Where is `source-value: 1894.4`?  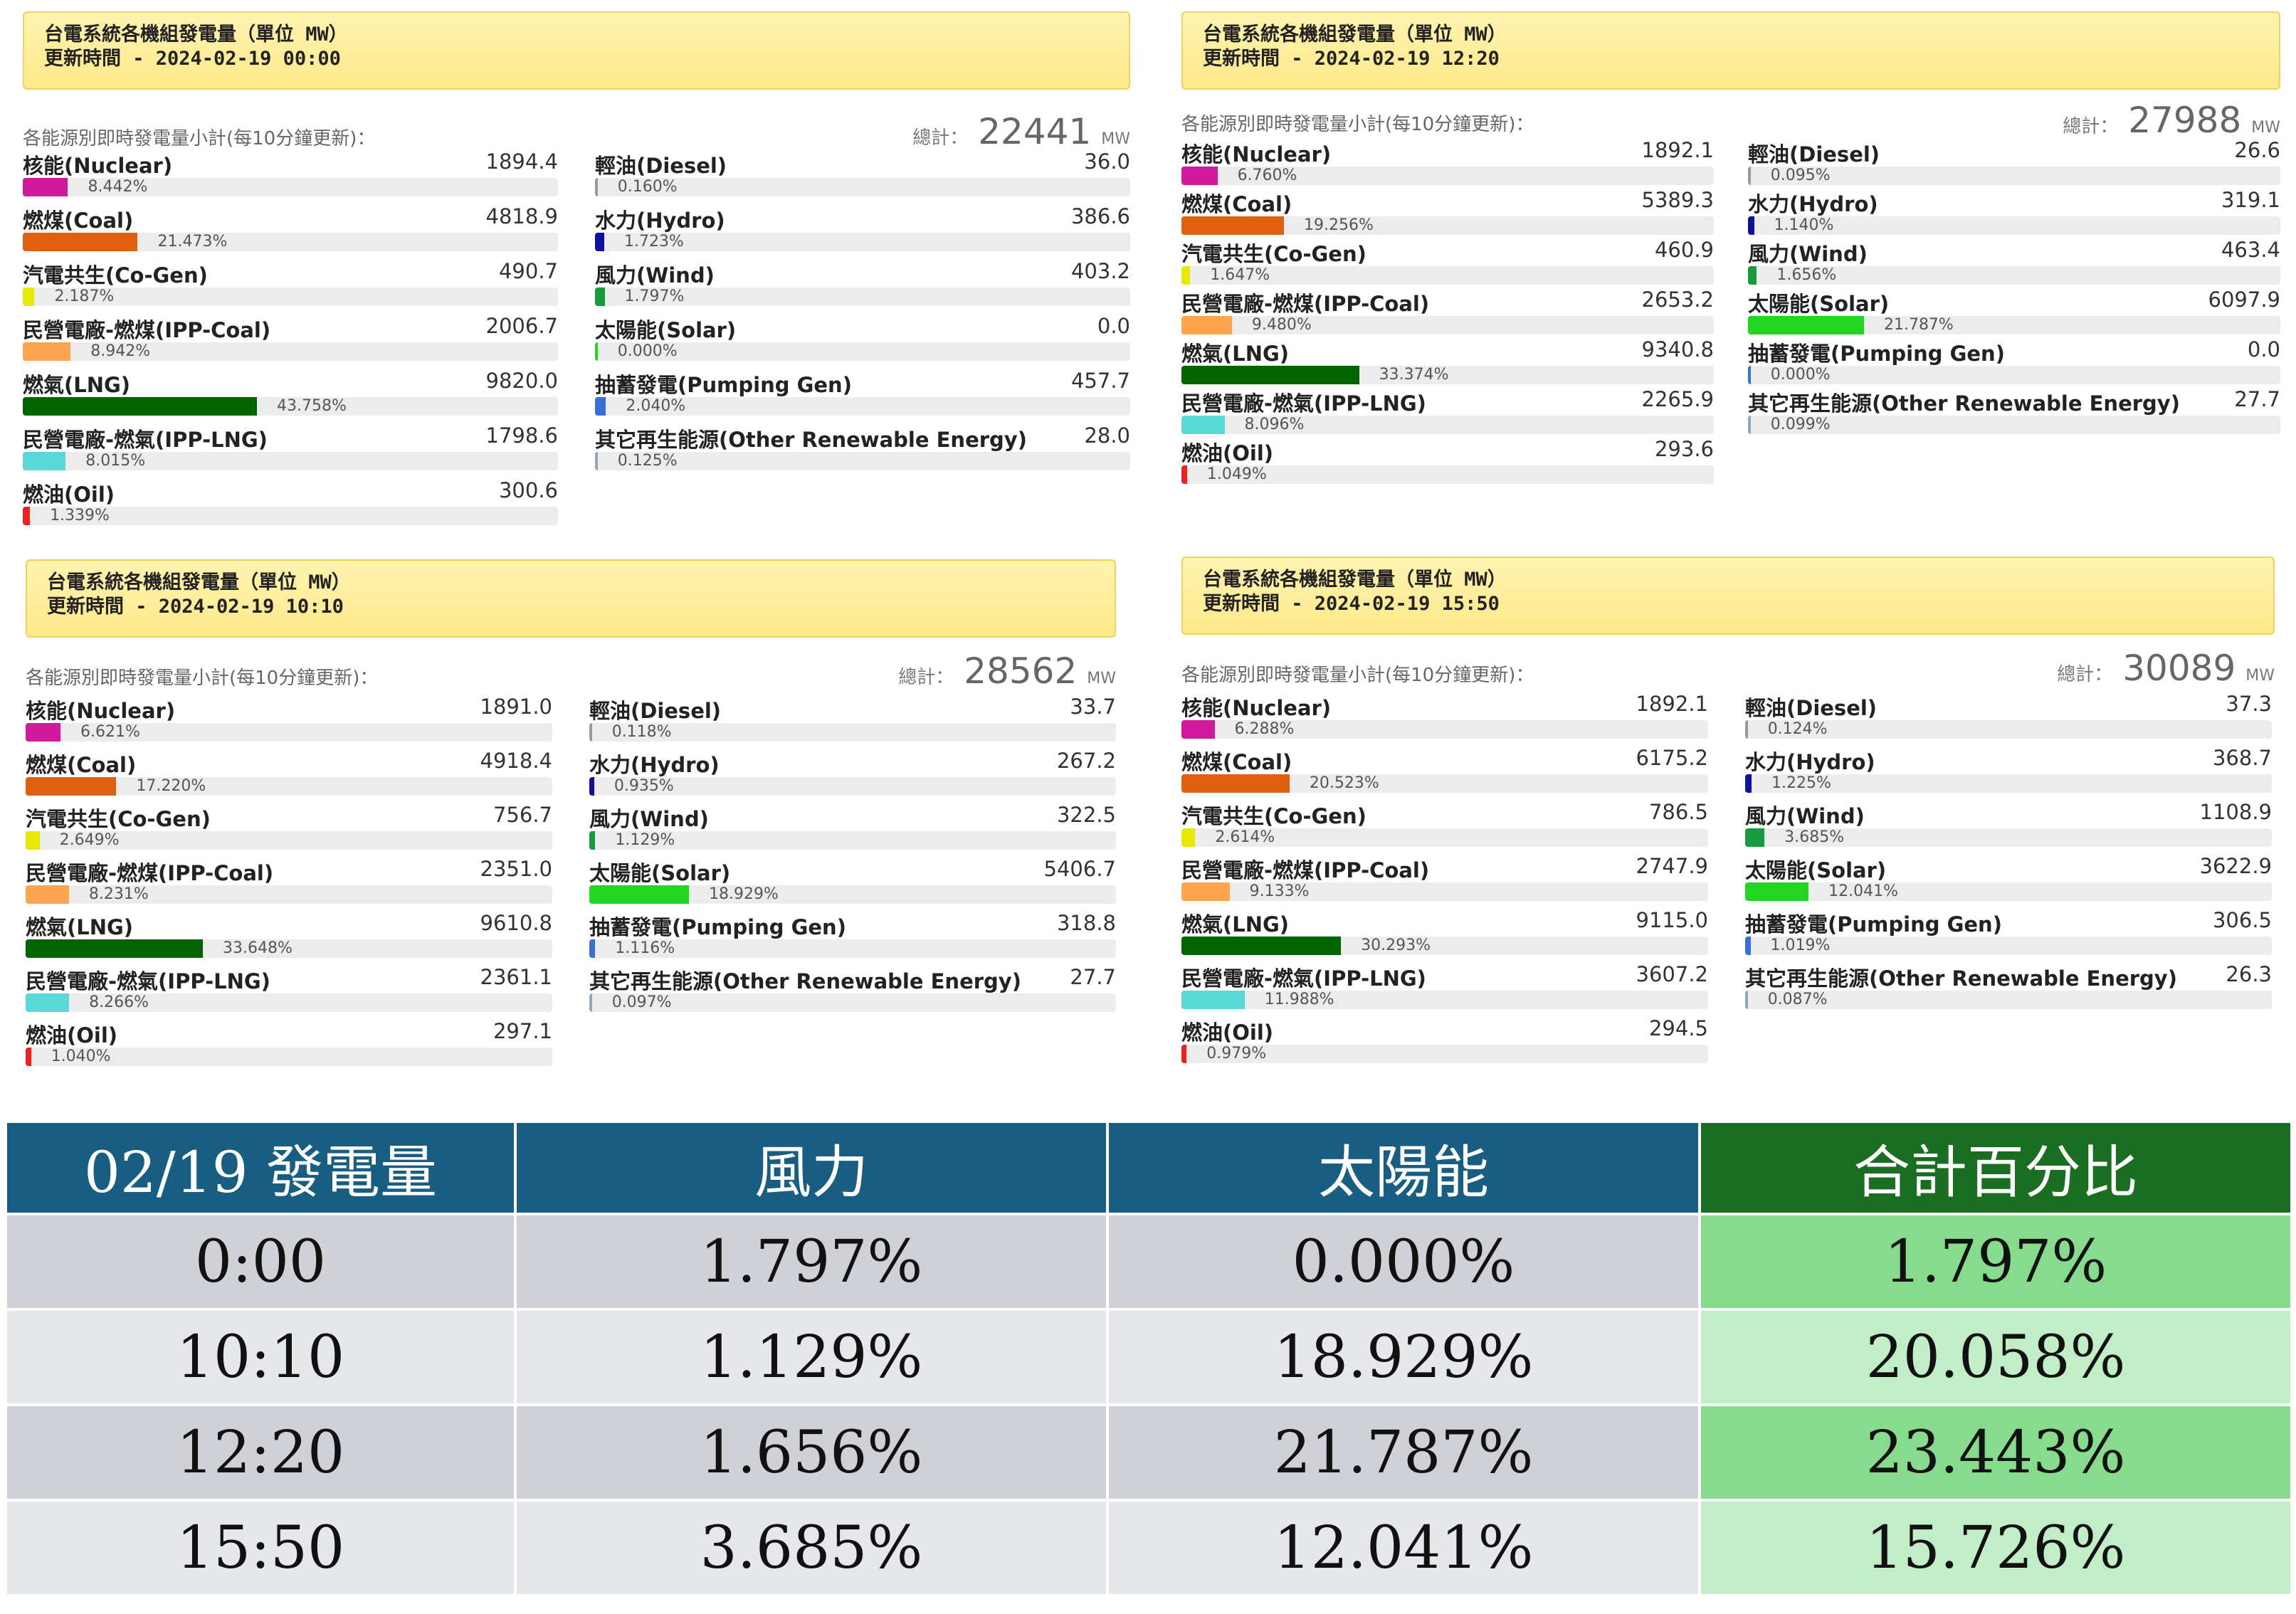
source-value: 1894.4 is located at coordinates (521, 161).